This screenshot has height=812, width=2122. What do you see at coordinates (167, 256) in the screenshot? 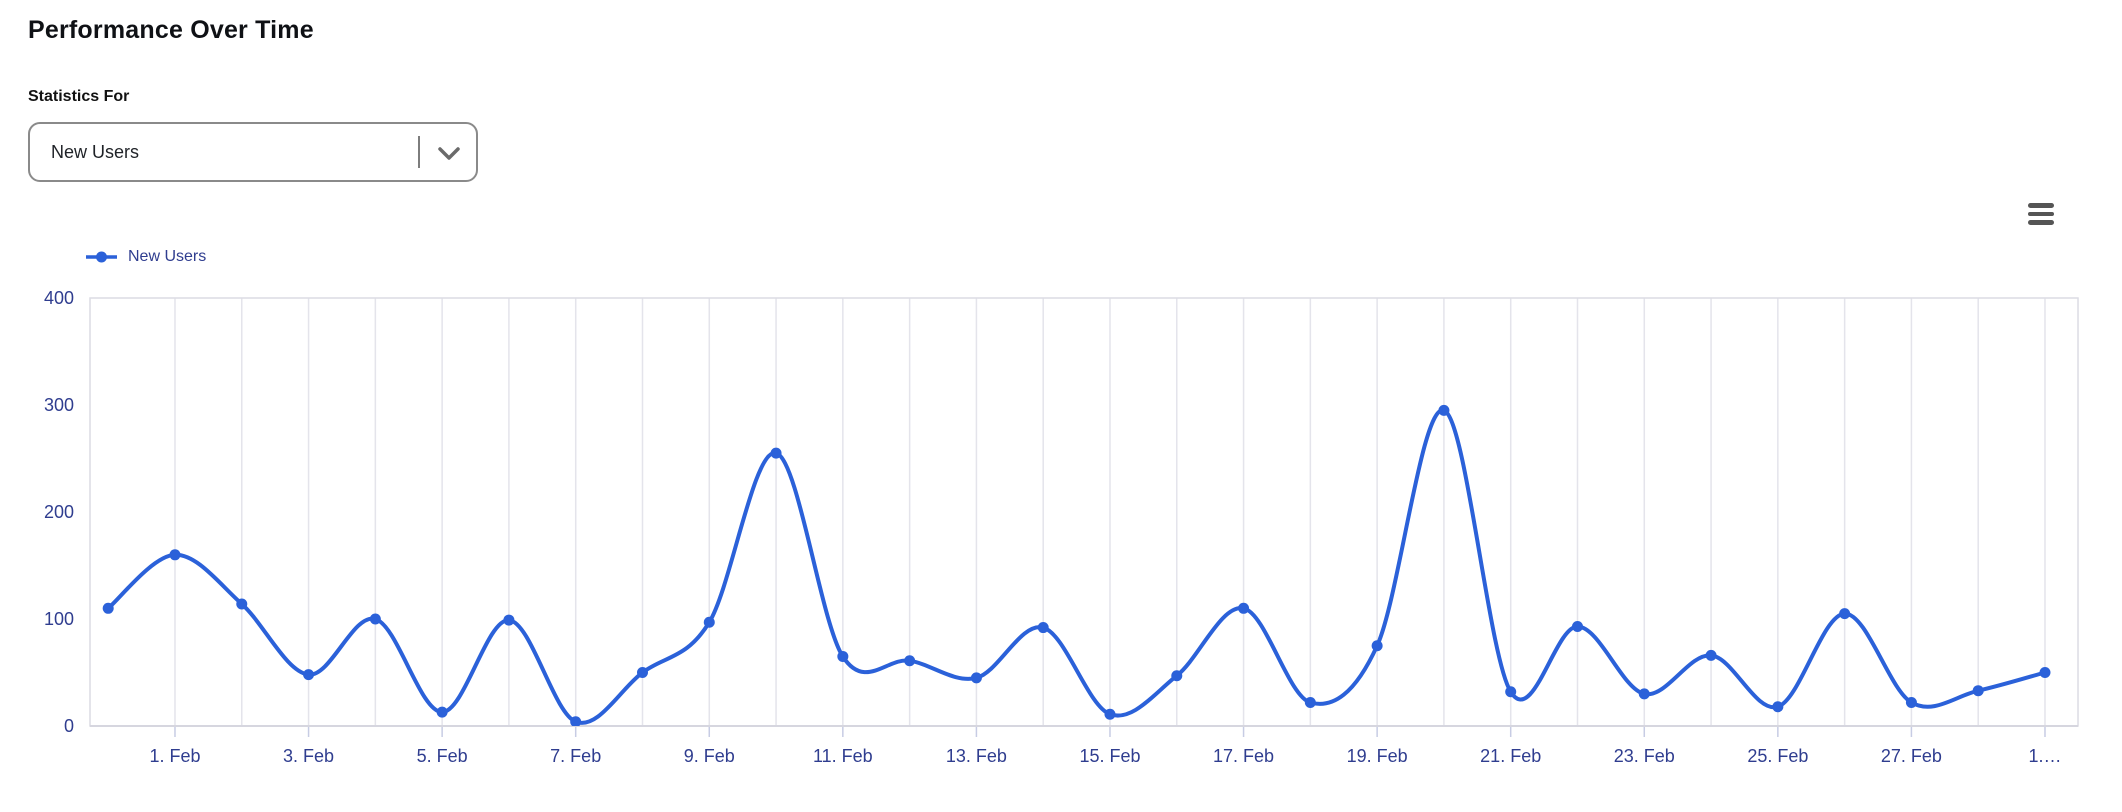
I see `legend-label: New Users` at bounding box center [167, 256].